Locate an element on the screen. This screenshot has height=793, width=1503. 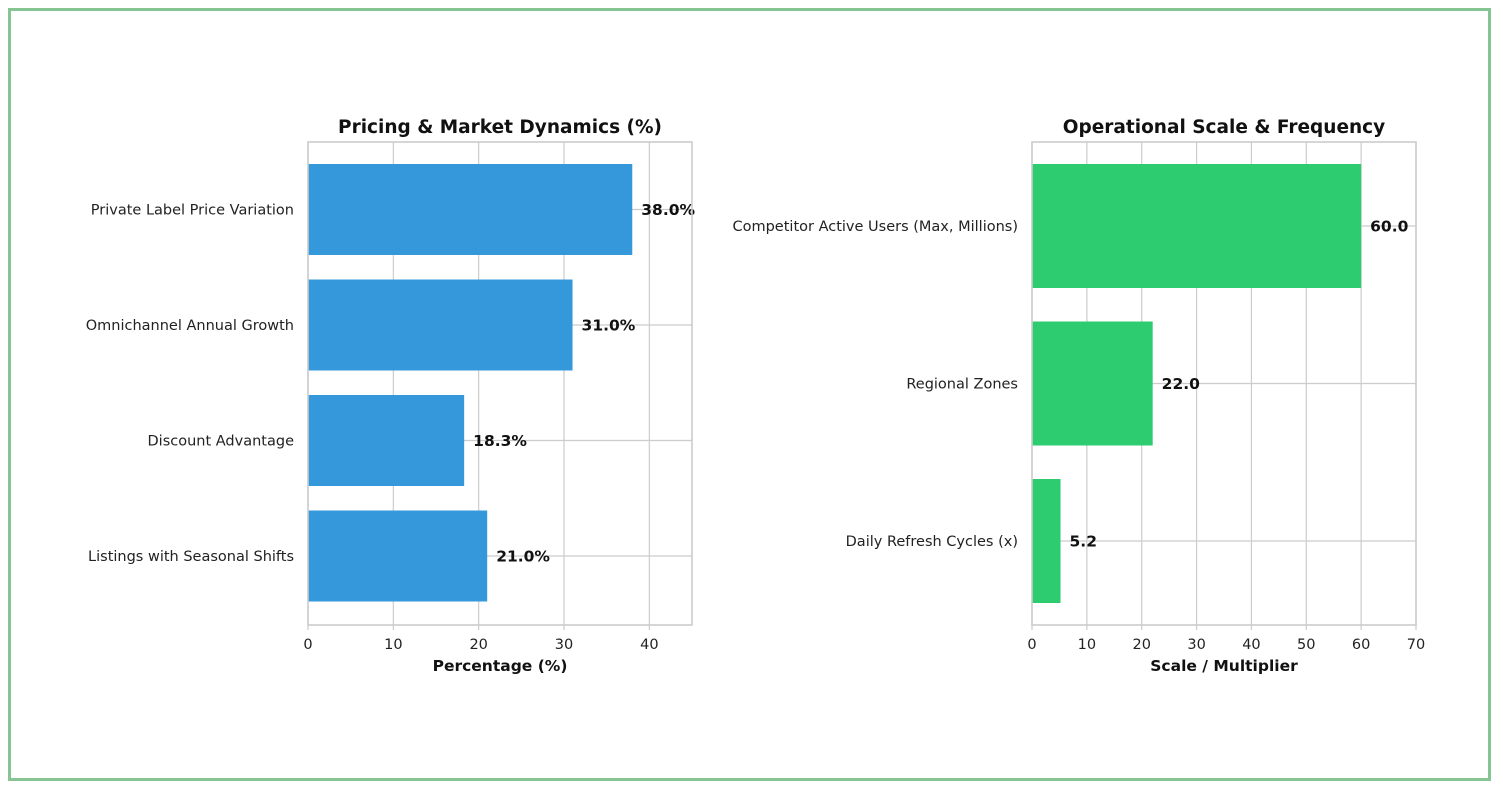
bar-value-label: 21.0% is located at coordinates (523, 557).